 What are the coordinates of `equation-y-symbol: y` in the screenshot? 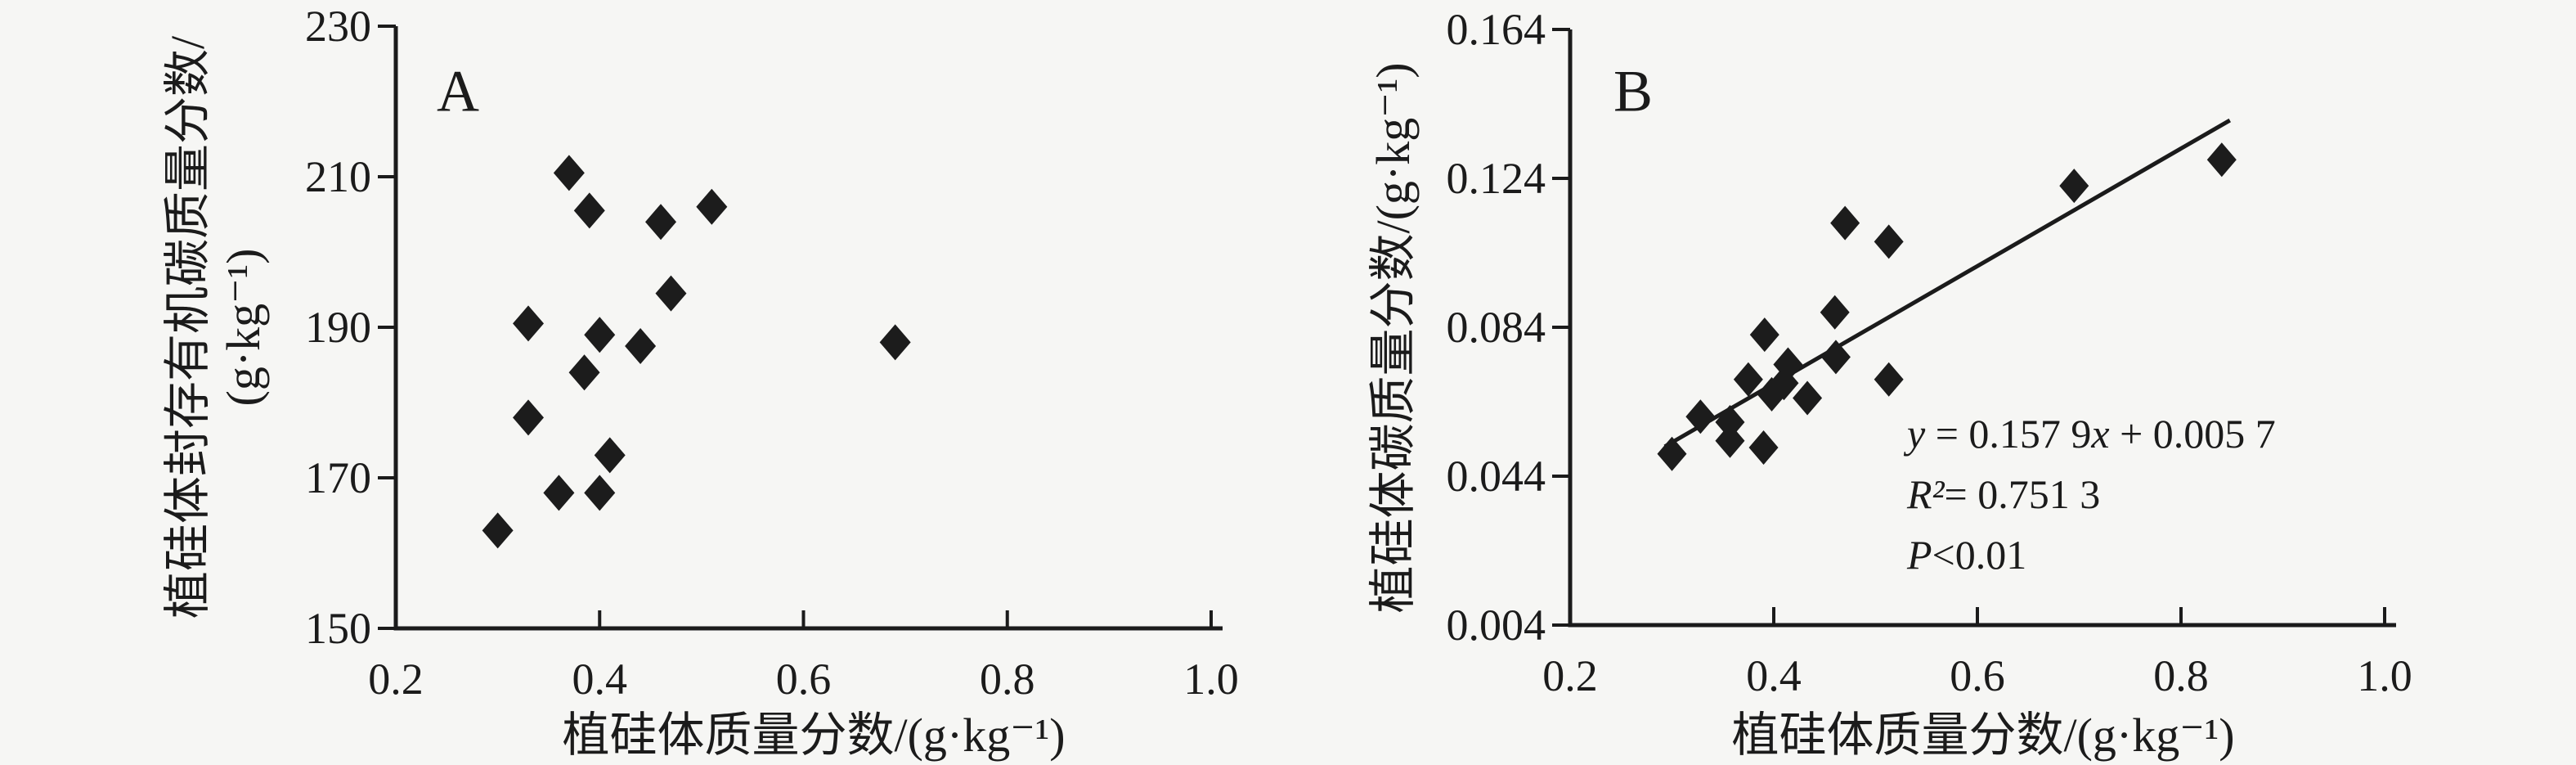 It's located at (1917, 434).